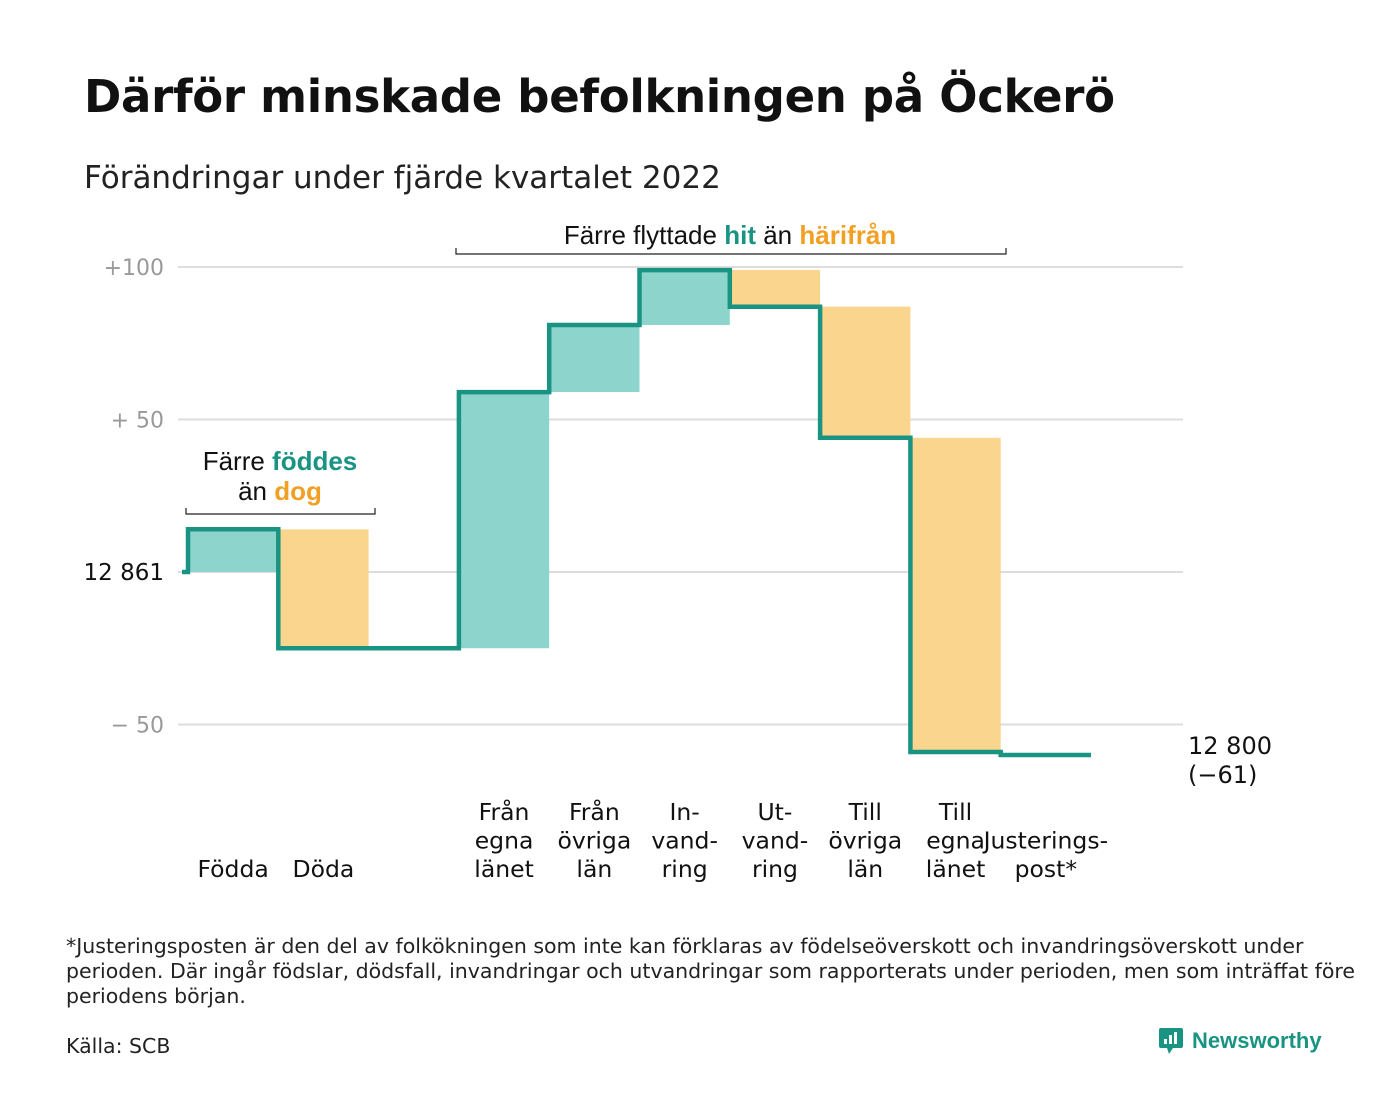 The height and width of the screenshot is (1120, 1400). I want to click on end-change-label: (−61), so click(1222, 775).